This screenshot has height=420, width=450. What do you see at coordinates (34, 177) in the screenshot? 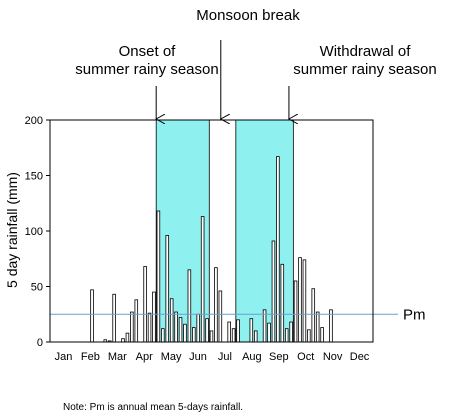
I see `y-tick-label: 150` at bounding box center [34, 177].